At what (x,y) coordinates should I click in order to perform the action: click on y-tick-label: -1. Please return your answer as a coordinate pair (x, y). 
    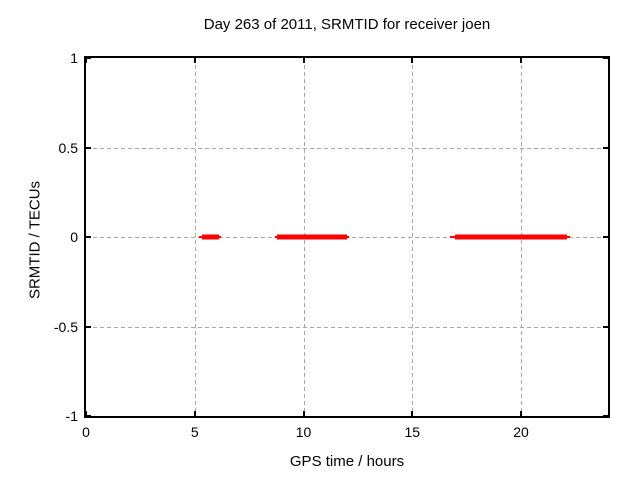
    Looking at the image, I should click on (71, 416).